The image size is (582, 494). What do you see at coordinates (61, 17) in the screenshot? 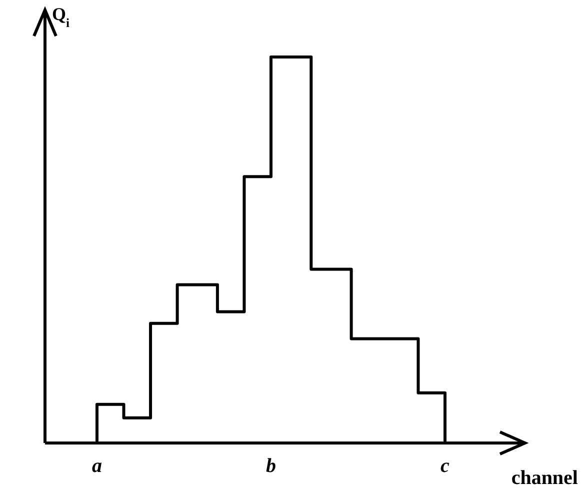
I see `y-axis-title: Q$_{i}$` at bounding box center [61, 17].